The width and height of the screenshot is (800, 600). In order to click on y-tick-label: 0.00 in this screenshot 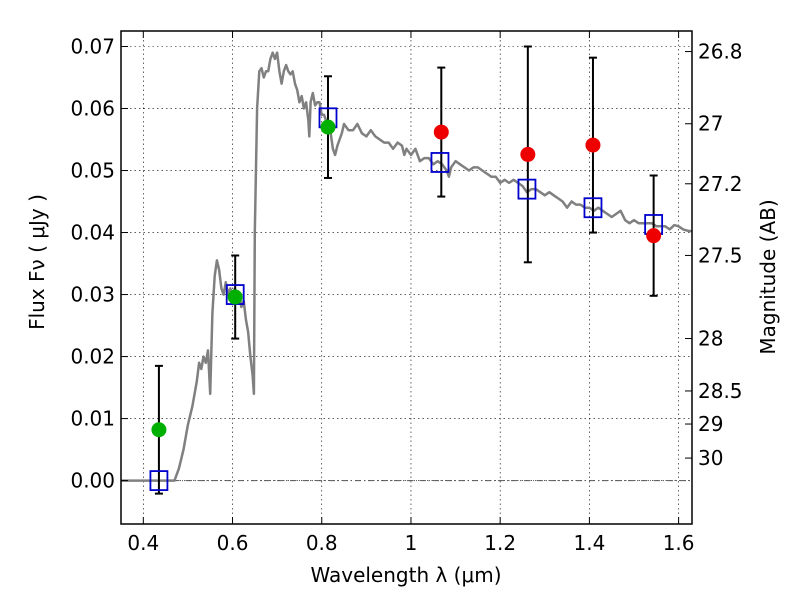, I will do `click(92, 481)`.